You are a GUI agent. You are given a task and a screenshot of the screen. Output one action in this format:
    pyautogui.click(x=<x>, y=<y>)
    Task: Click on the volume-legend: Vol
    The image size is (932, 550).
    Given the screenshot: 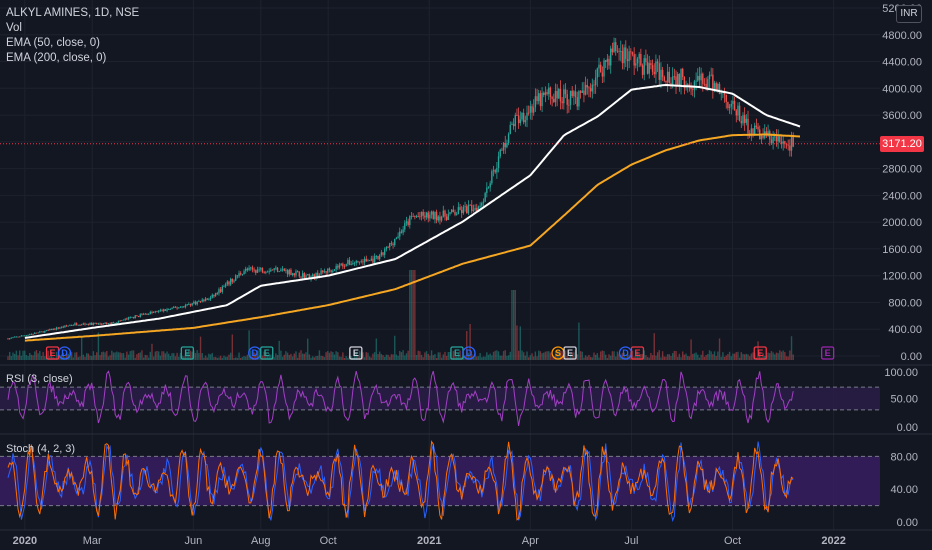 What is the action you would take?
    pyautogui.click(x=14, y=28)
    